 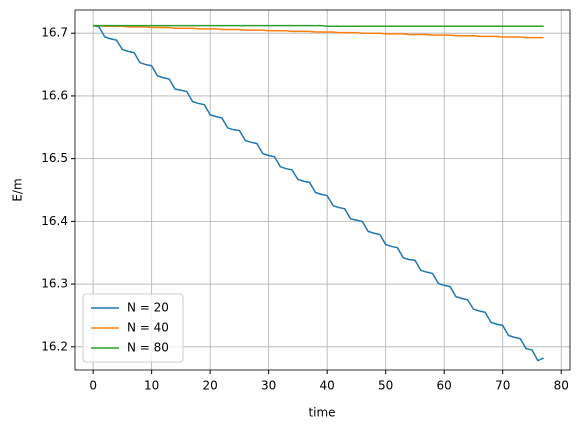 I want to click on x-tick-label: 80, so click(x=561, y=386).